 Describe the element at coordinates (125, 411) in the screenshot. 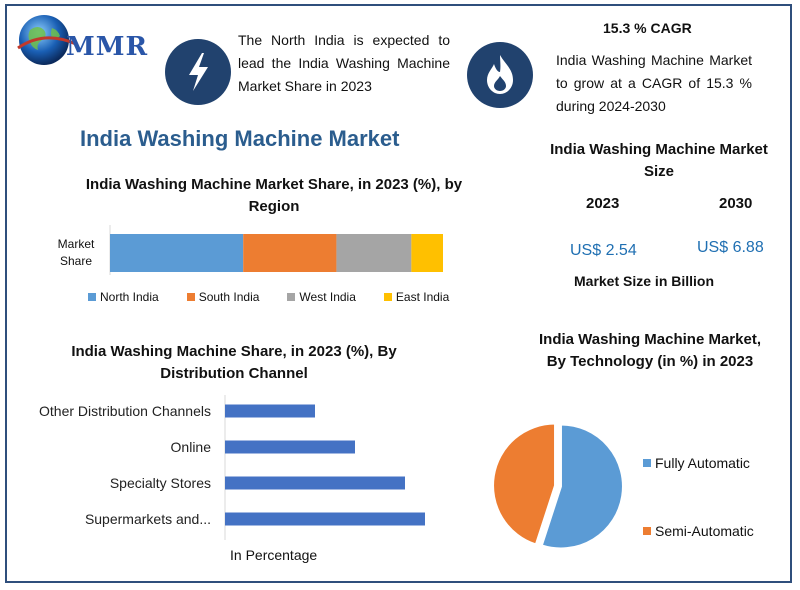

I see `channel-category-label: Other Distribution Channels` at that location.